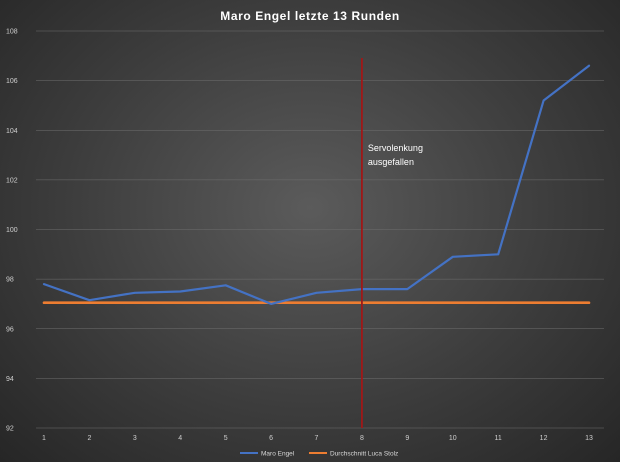  Describe the element at coordinates (271, 438) in the screenshot. I see `x-tick-label: 6` at that location.